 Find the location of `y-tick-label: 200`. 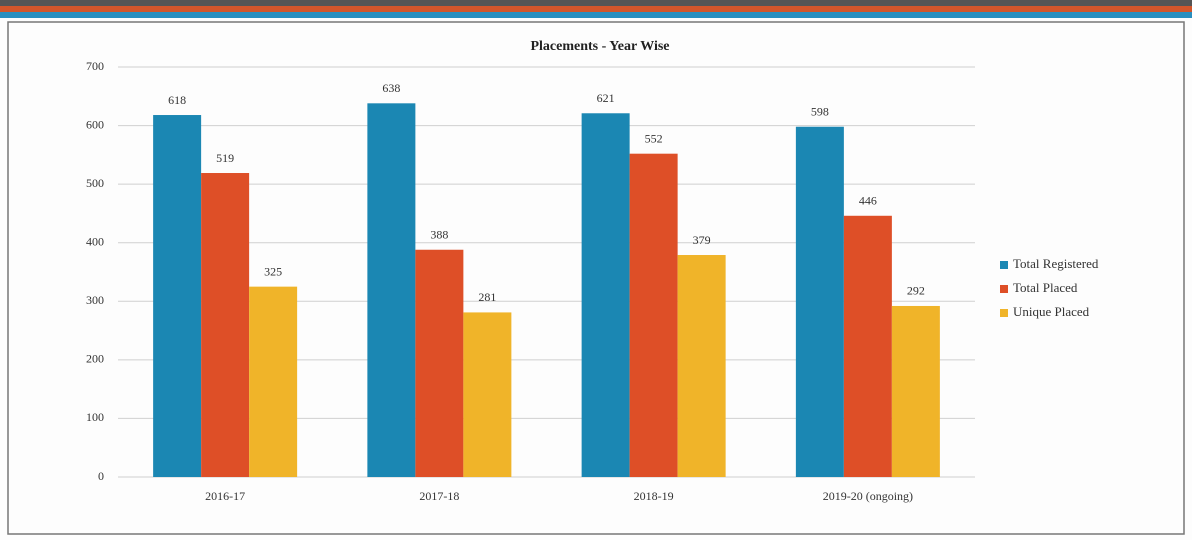

y-tick-label: 200 is located at coordinates (95, 359).